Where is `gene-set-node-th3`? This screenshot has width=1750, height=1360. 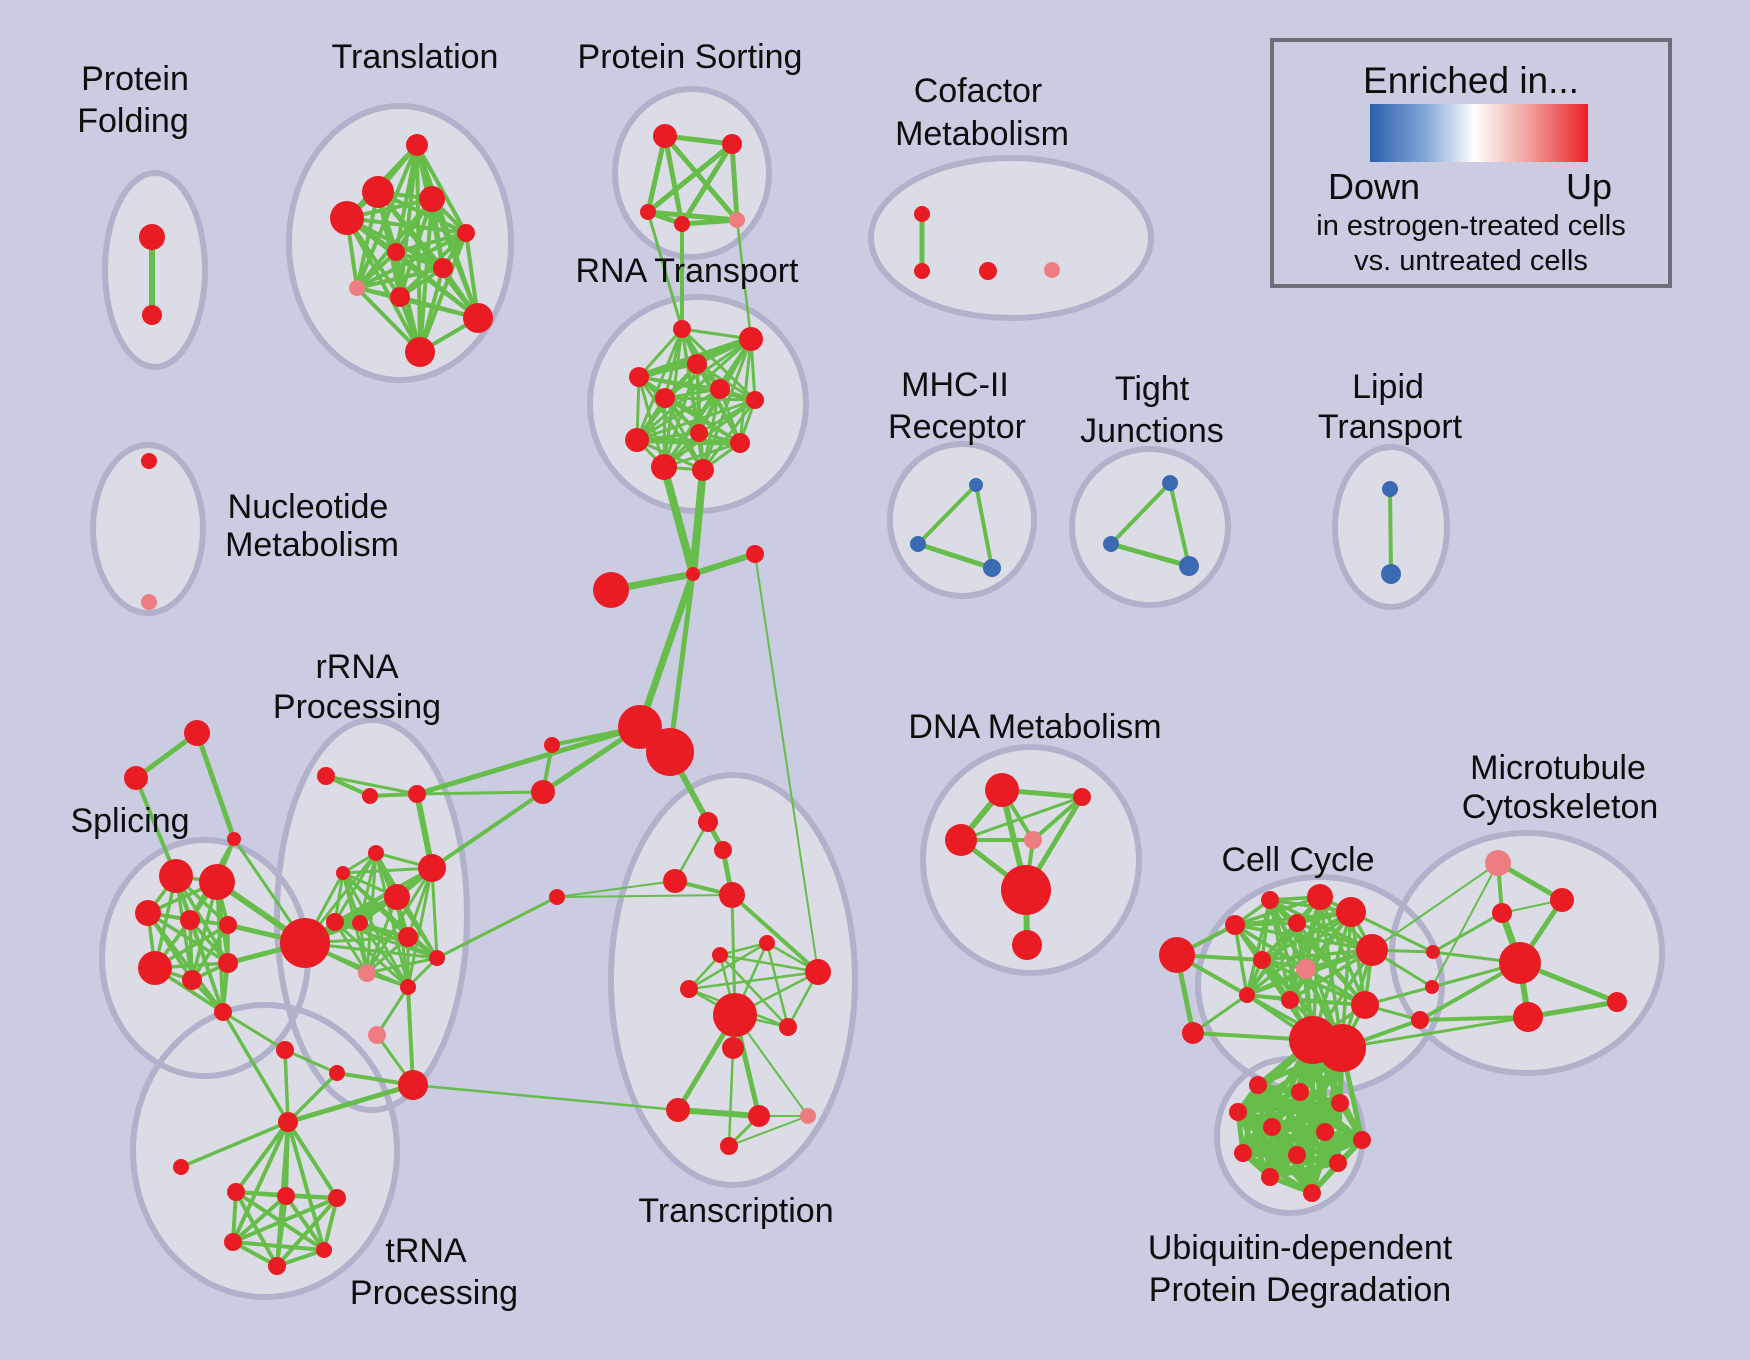
gene-set-node-th3 is located at coordinates (337, 1198).